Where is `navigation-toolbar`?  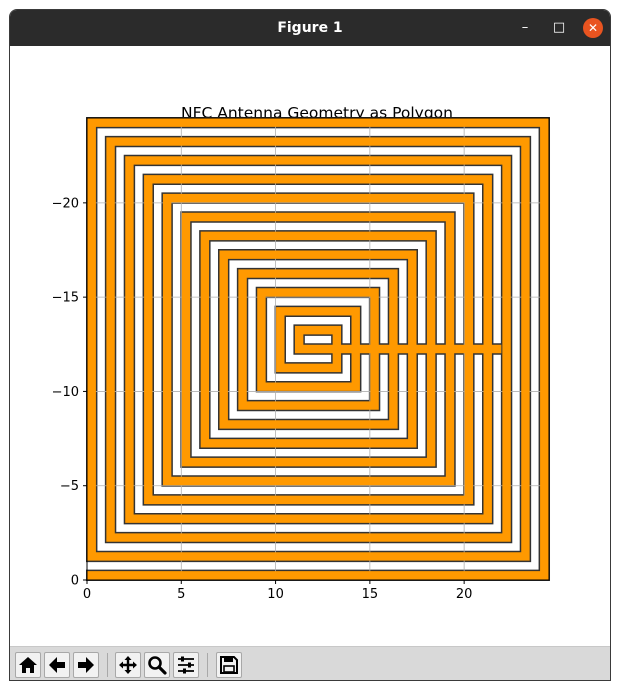 navigation-toolbar is located at coordinates (310, 663).